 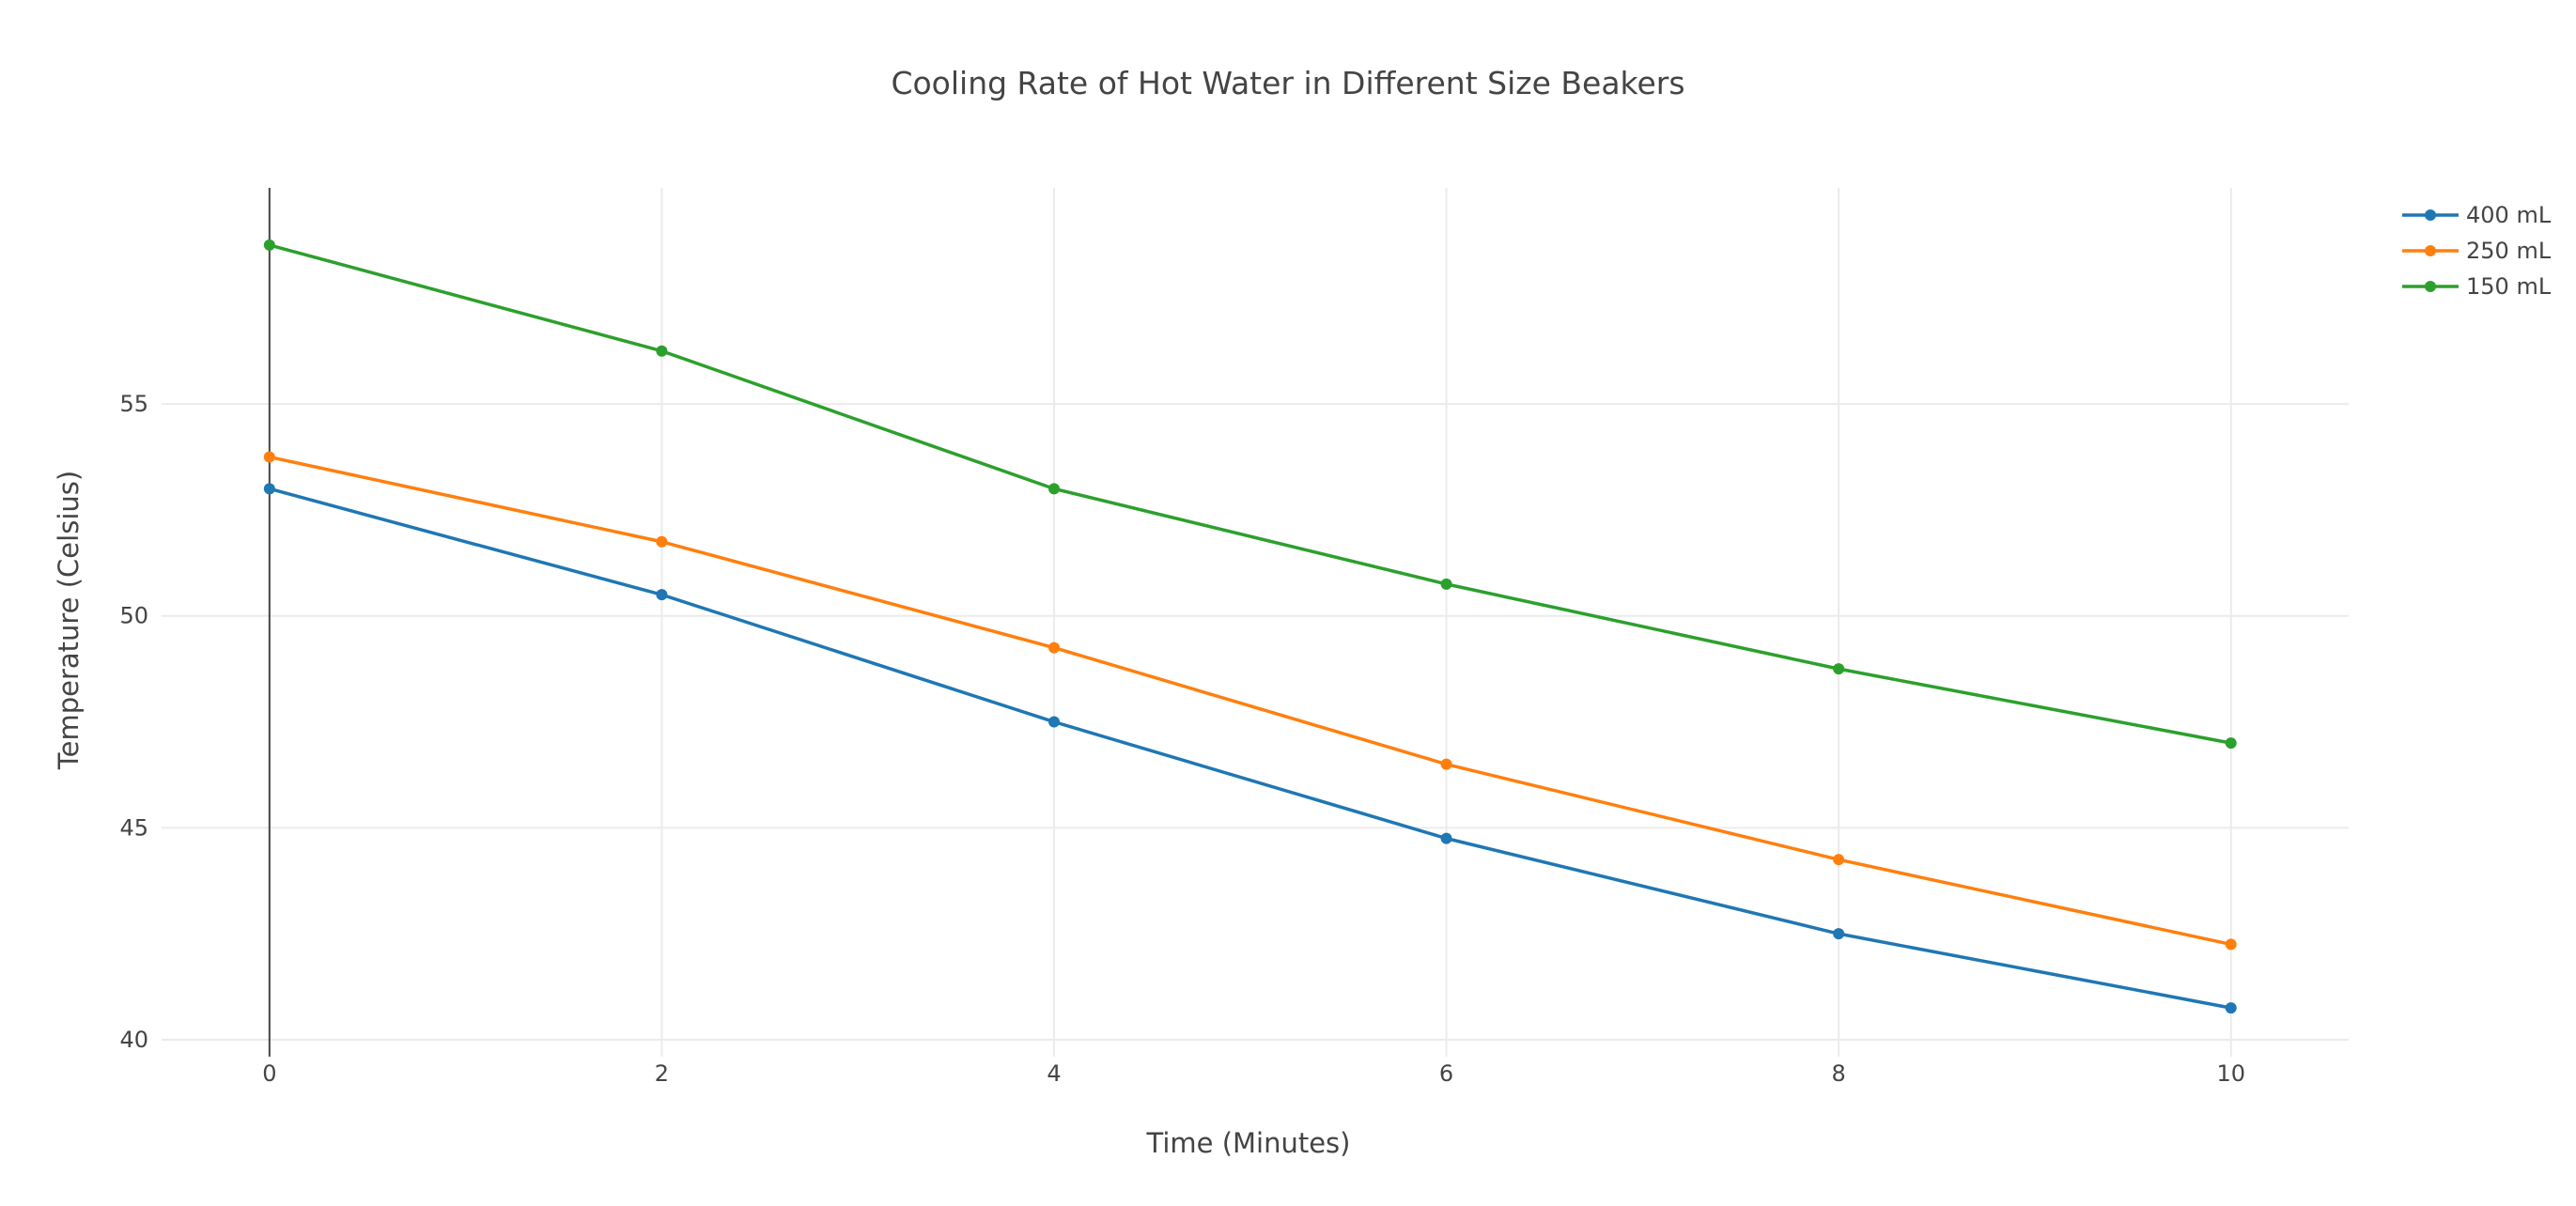 What do you see at coordinates (2509, 286) in the screenshot?
I see `legend-label: 150 mL` at bounding box center [2509, 286].